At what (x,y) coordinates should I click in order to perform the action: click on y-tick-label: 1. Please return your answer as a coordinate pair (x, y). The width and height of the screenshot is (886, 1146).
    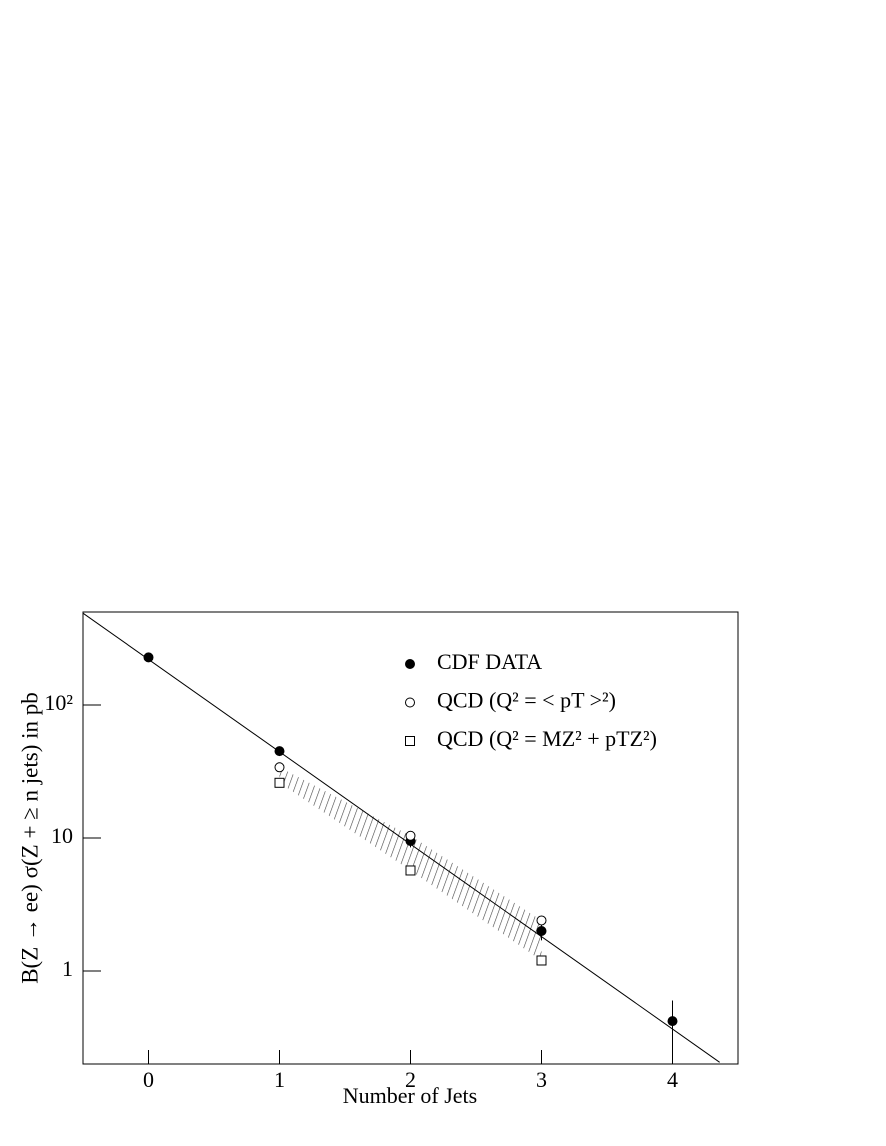
    Looking at the image, I should click on (67, 968).